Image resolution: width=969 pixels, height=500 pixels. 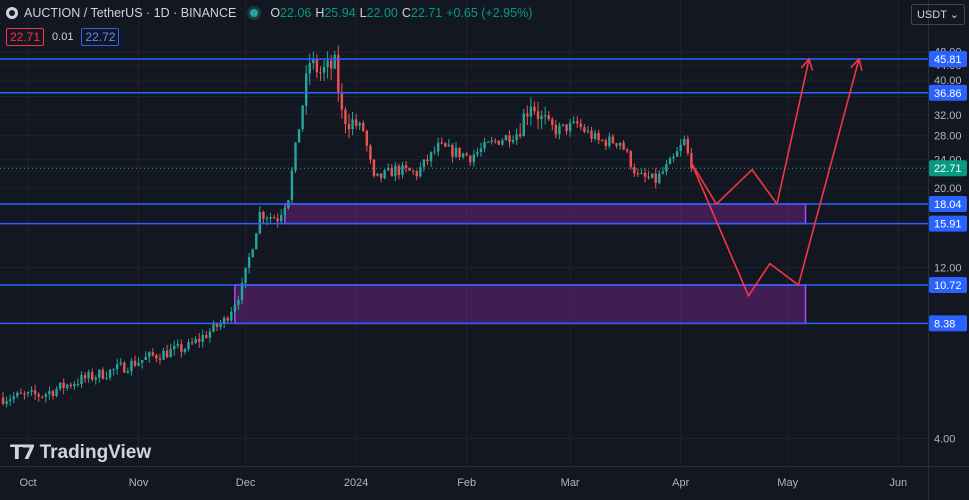 What do you see at coordinates (944, 324) in the screenshot?
I see `level-price-label: 8.38` at bounding box center [944, 324].